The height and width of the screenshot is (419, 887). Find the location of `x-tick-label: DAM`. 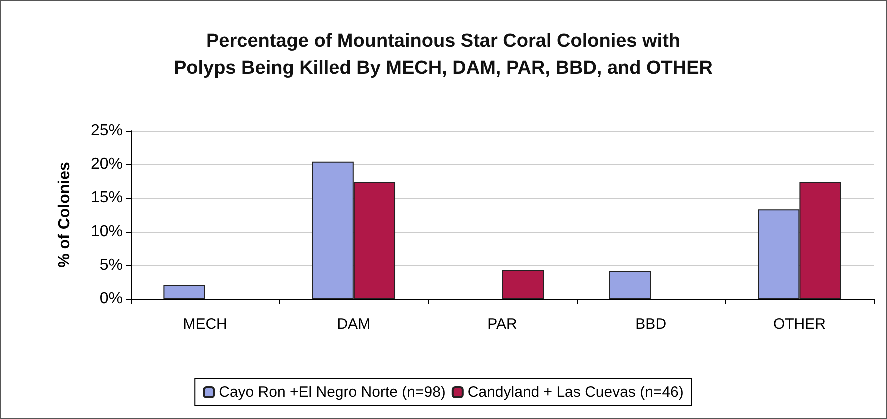

x-tick-label: DAM is located at coordinates (354, 324).